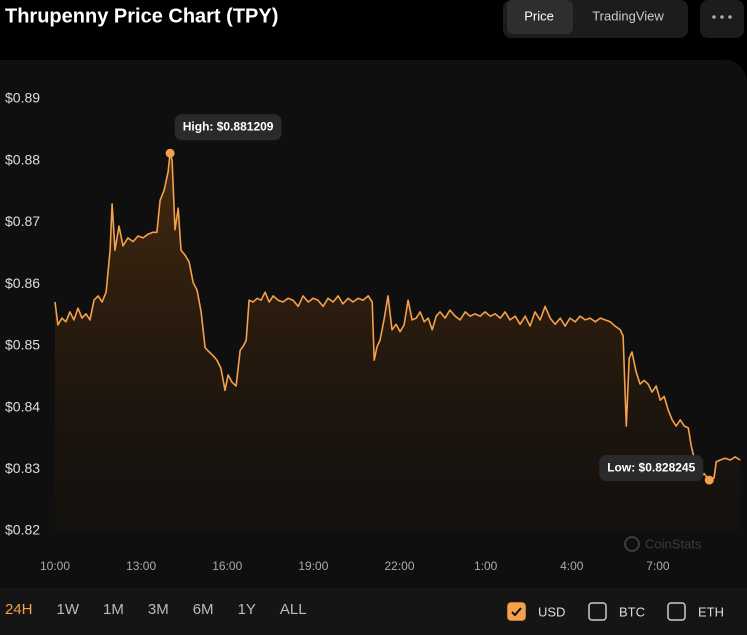  I want to click on x-tick-label: 1:00, so click(486, 566).